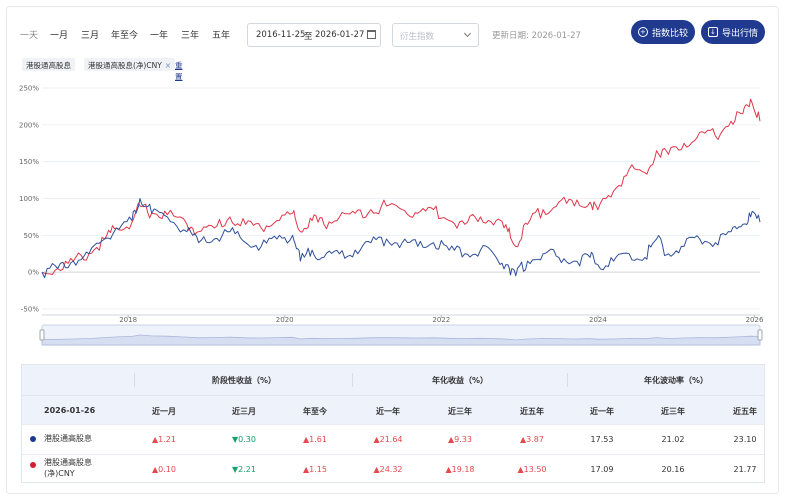 The image size is (785, 500). What do you see at coordinates (460, 380) in the screenshot?
I see `group-header-annual-return: 年化收益（%）` at bounding box center [460, 380].